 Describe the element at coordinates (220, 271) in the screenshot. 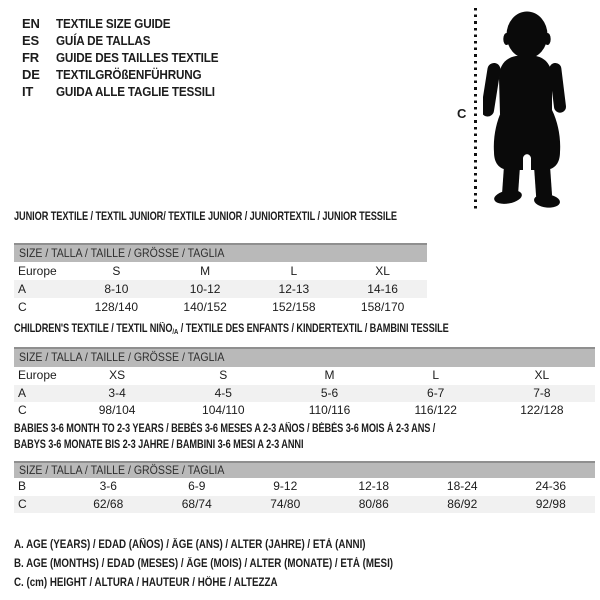

I see `junior-row-europe: Europe S M L XL` at that location.